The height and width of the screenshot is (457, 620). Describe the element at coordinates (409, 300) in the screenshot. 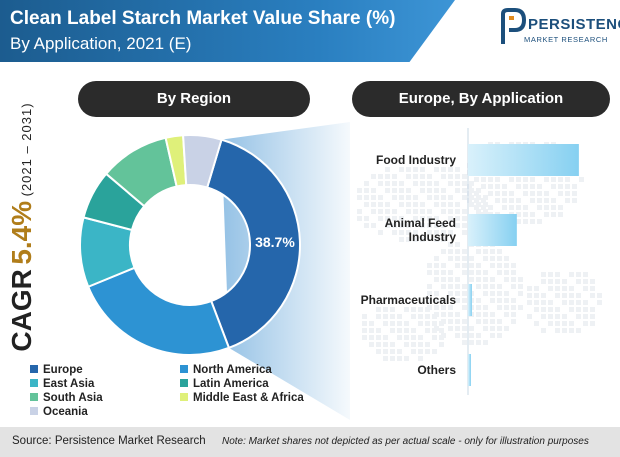

I see `bar-category-label: Pharmaceuticals` at that location.